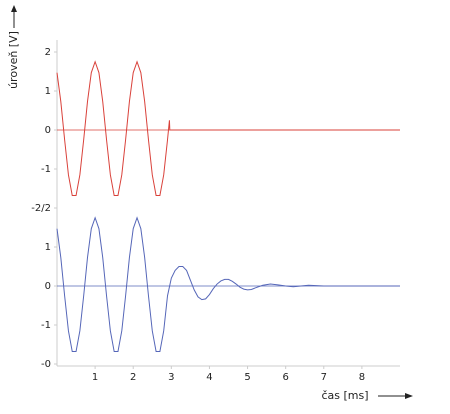 This screenshot has width=450, height=414. Describe the element at coordinates (46, 364) in the screenshot. I see `y-tick-label: -0` at that location.